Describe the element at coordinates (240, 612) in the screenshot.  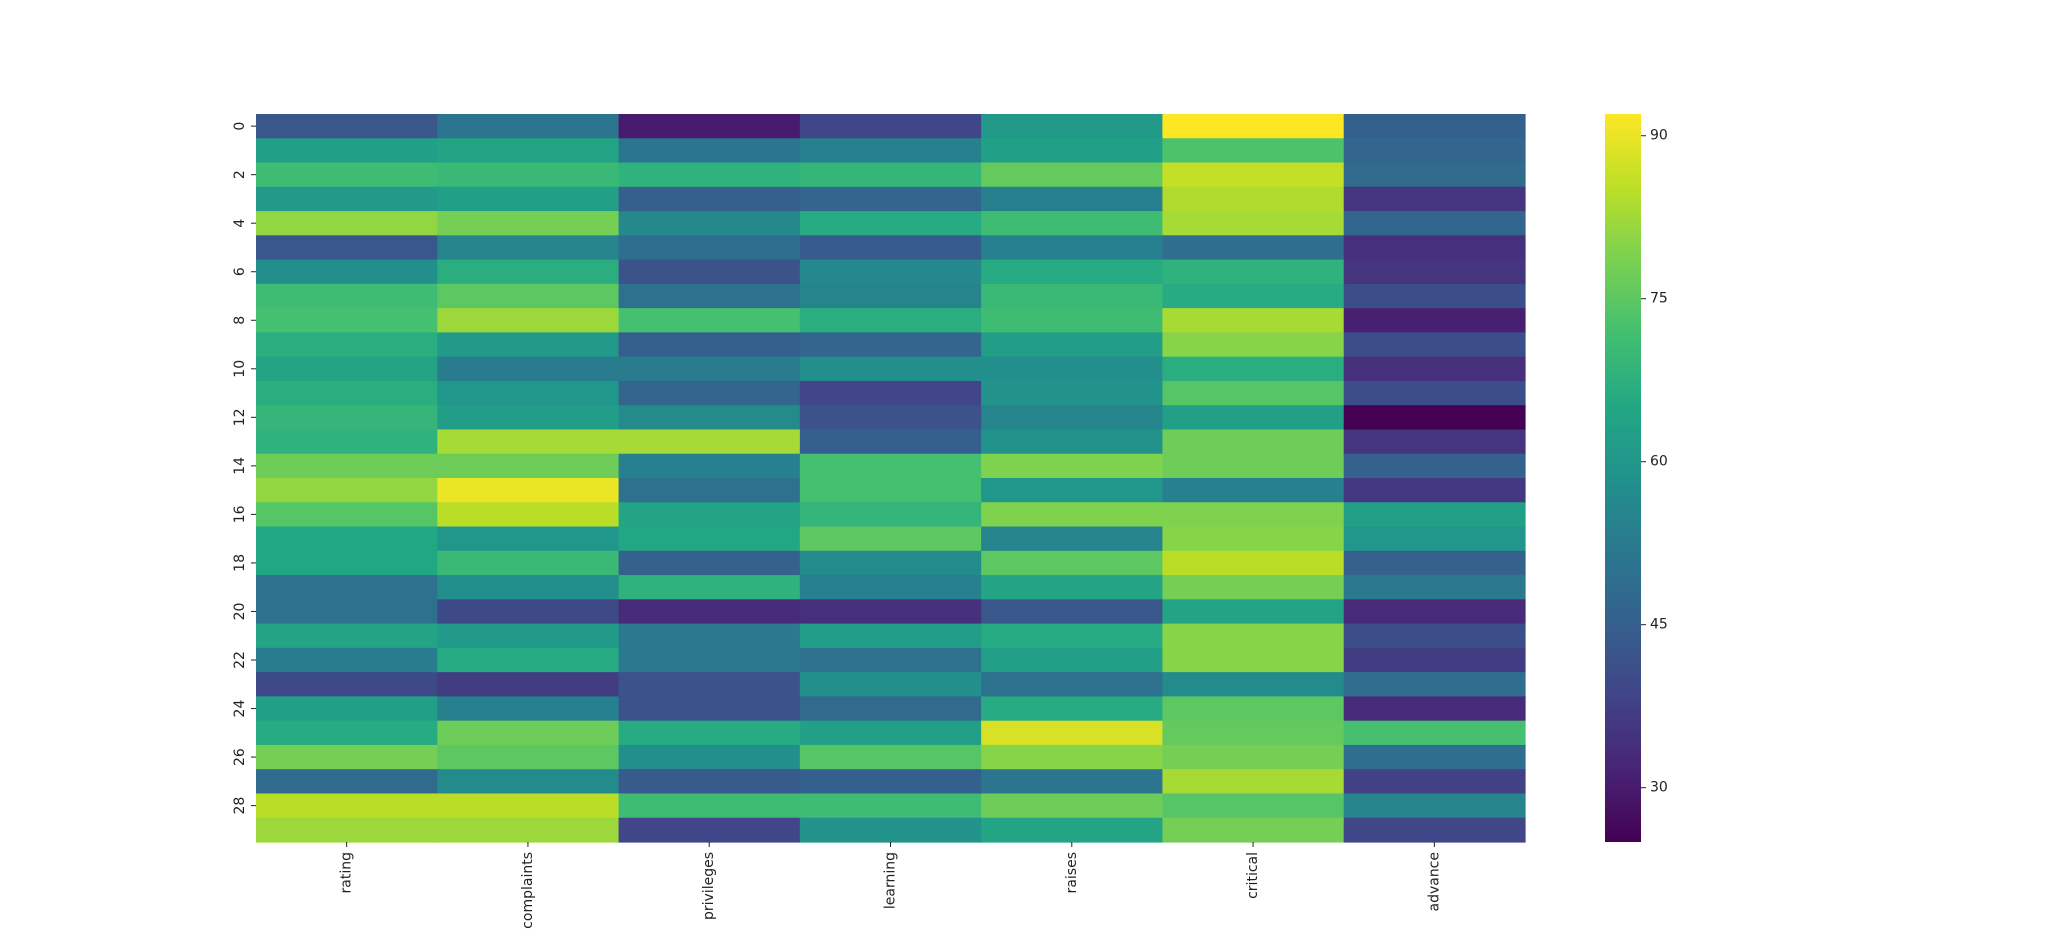
I see `y-tick-label: 20` at that location.